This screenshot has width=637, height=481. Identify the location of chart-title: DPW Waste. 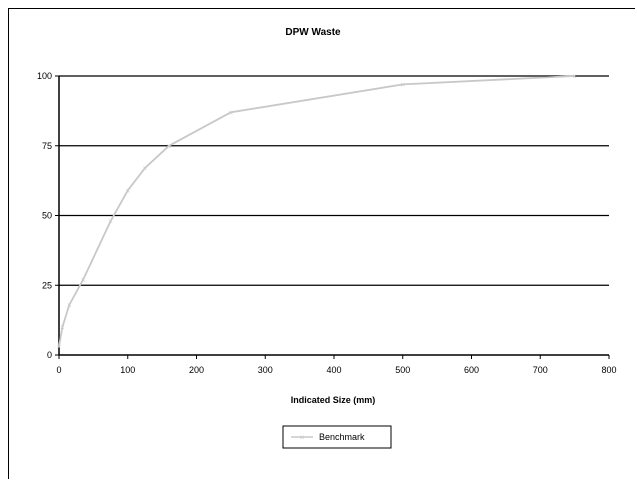
(313, 32).